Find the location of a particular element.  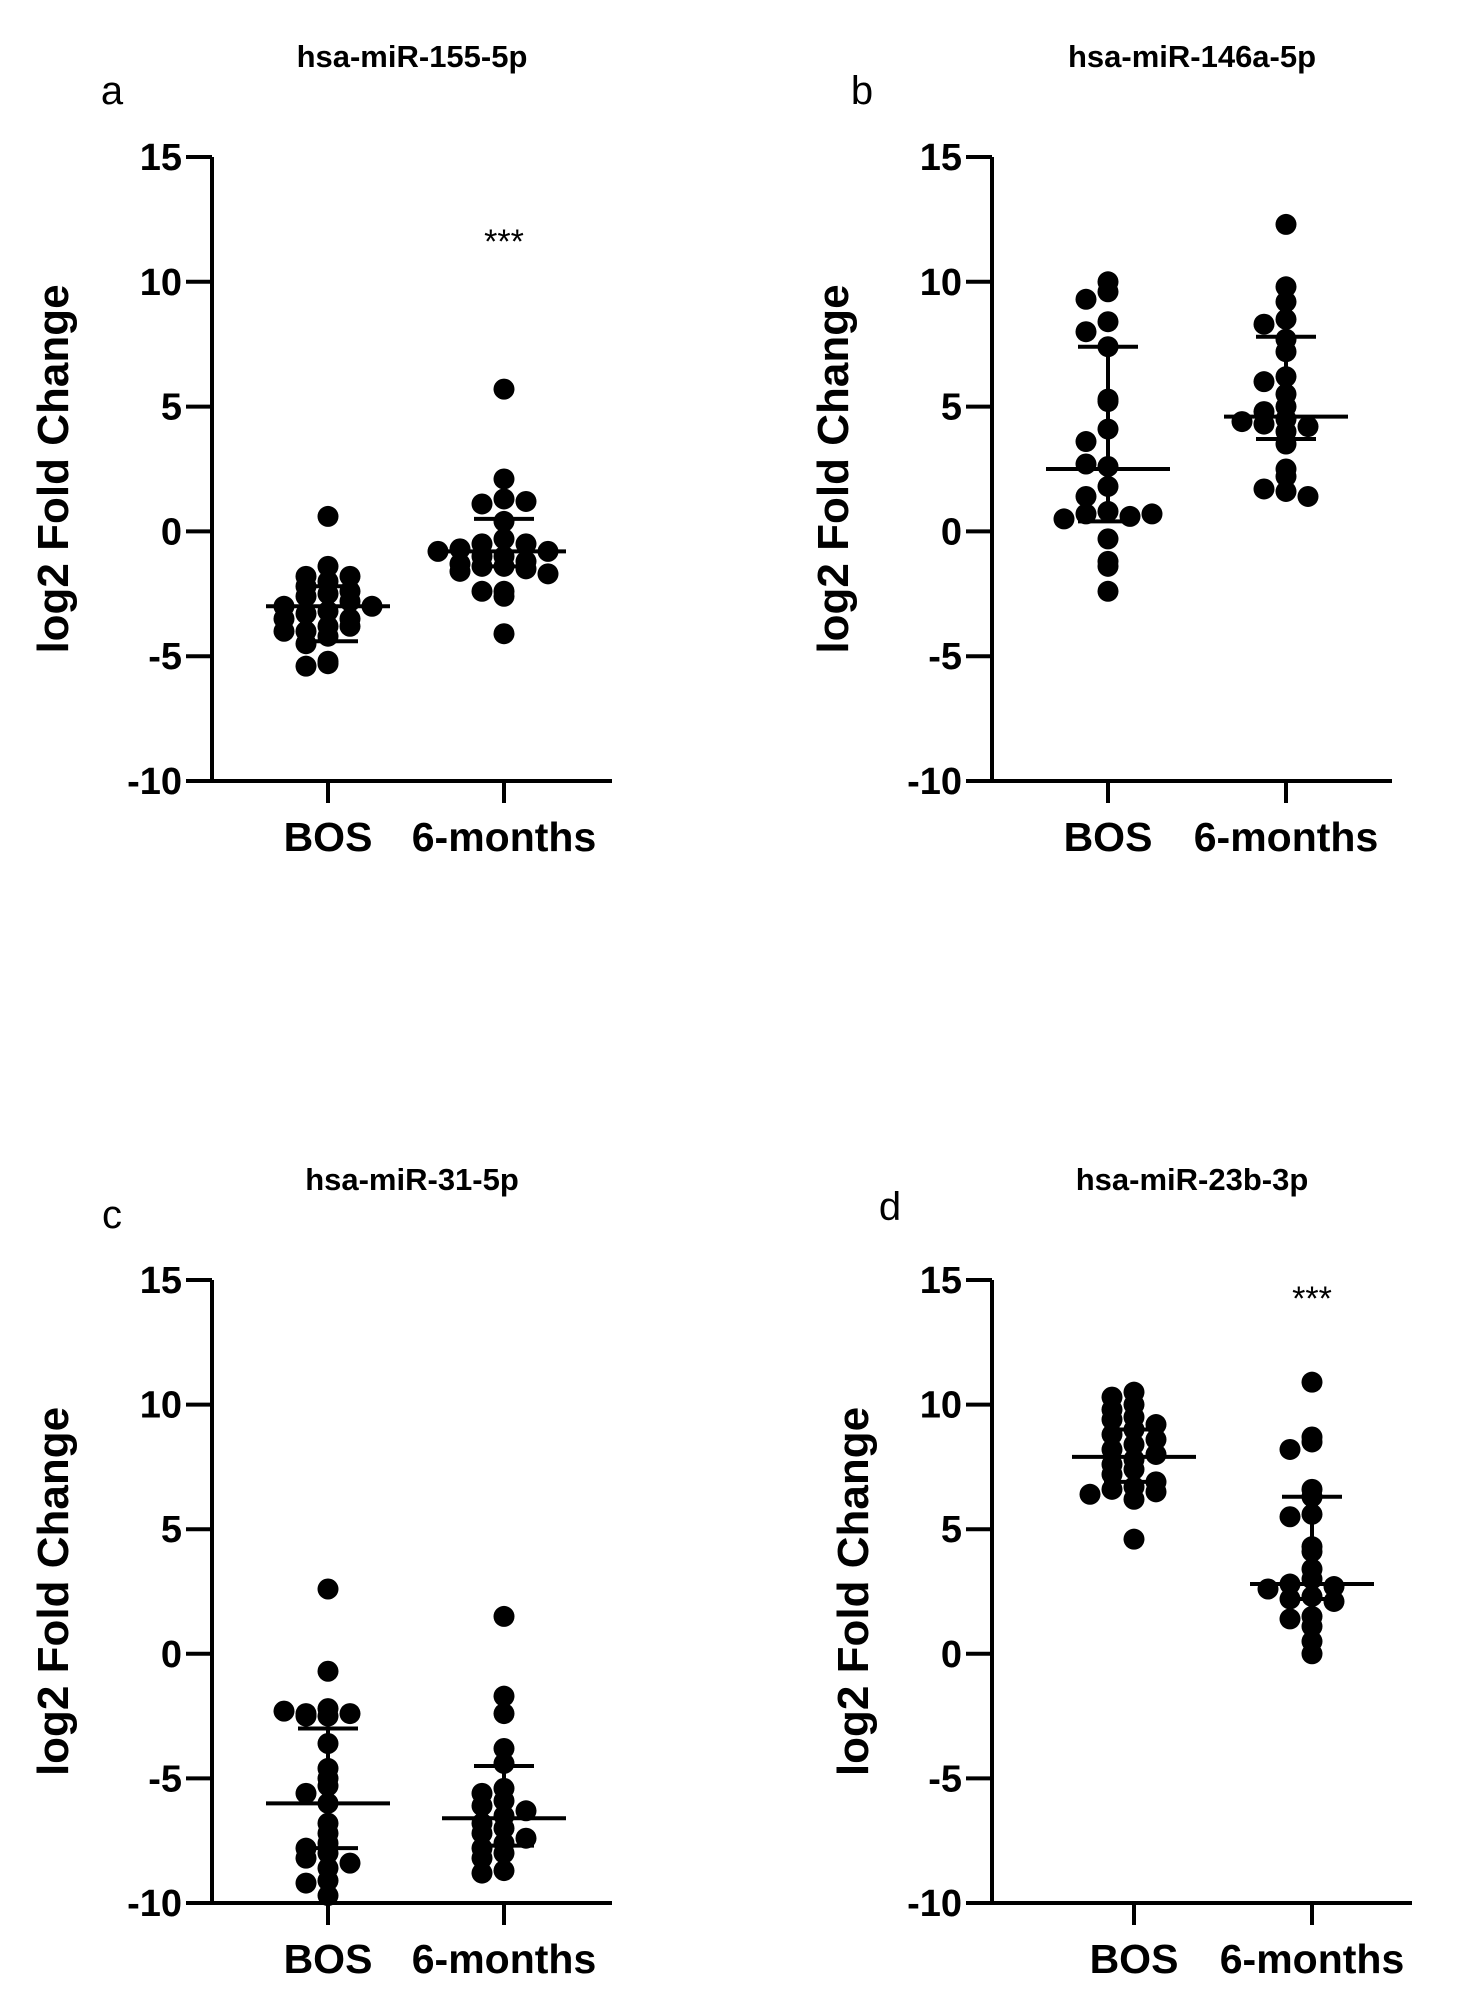

y-tick-label: -10 is located at coordinates (934, 782).